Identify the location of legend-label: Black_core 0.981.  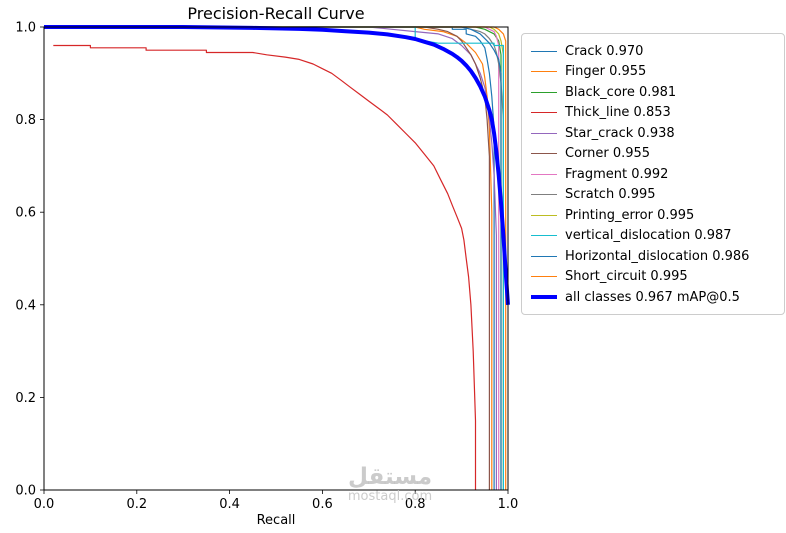
(621, 92).